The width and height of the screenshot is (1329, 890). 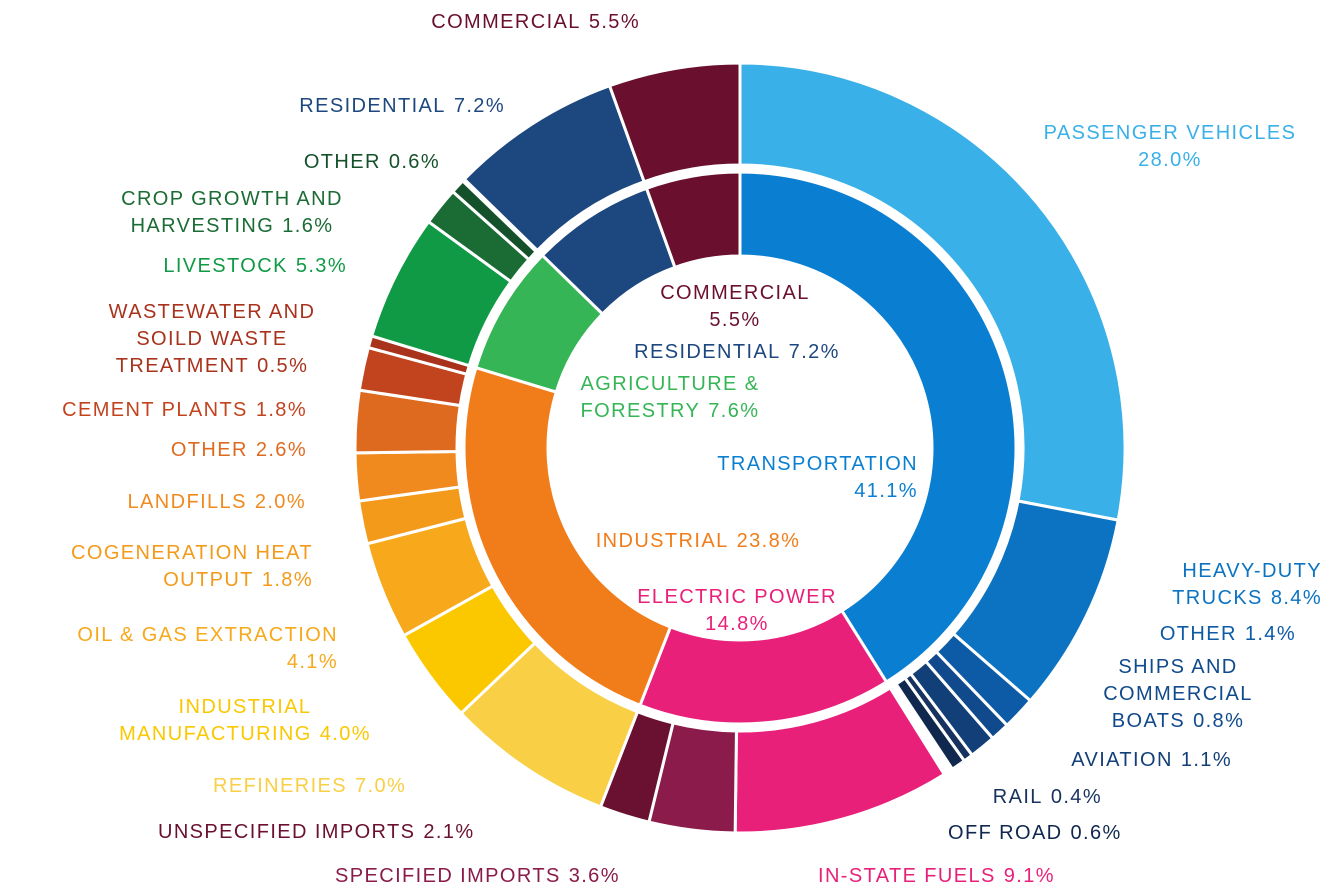 I want to click on segment-name: IN-STATE FUELS, so click(x=907, y=876).